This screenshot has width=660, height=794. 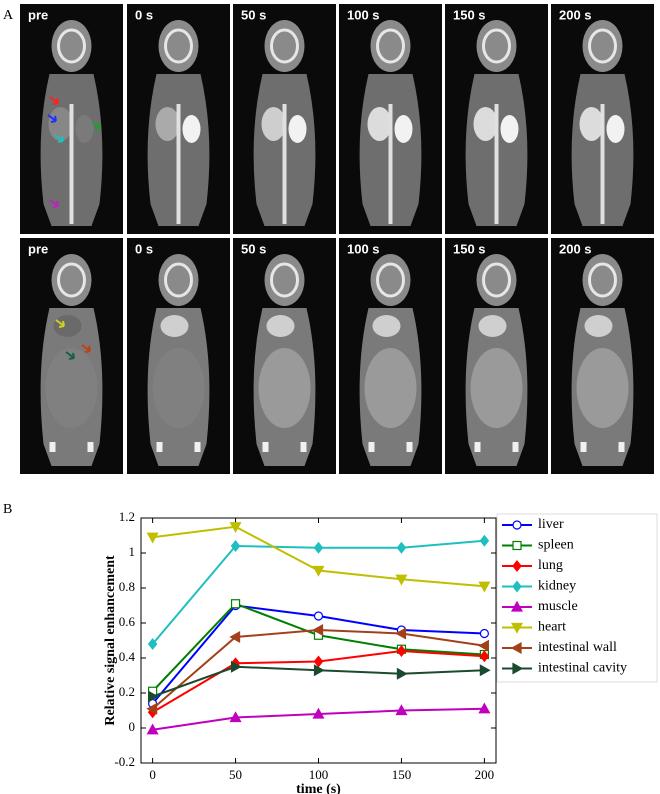 I want to click on legend-label: liver, so click(x=551, y=524).